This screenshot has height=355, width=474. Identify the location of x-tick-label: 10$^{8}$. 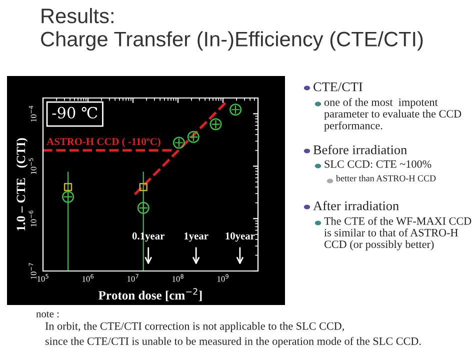
(178, 278).